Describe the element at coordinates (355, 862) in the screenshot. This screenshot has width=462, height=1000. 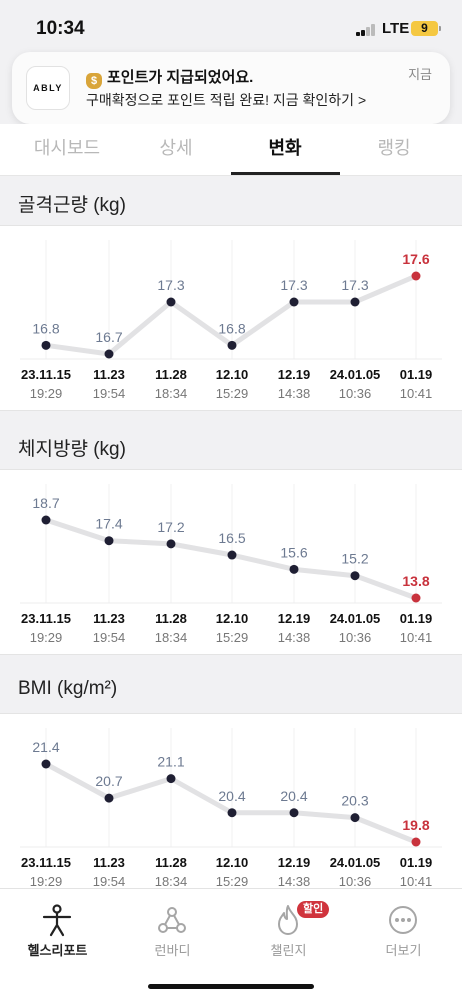
I see `x-tick-date: 24.01.05` at that location.